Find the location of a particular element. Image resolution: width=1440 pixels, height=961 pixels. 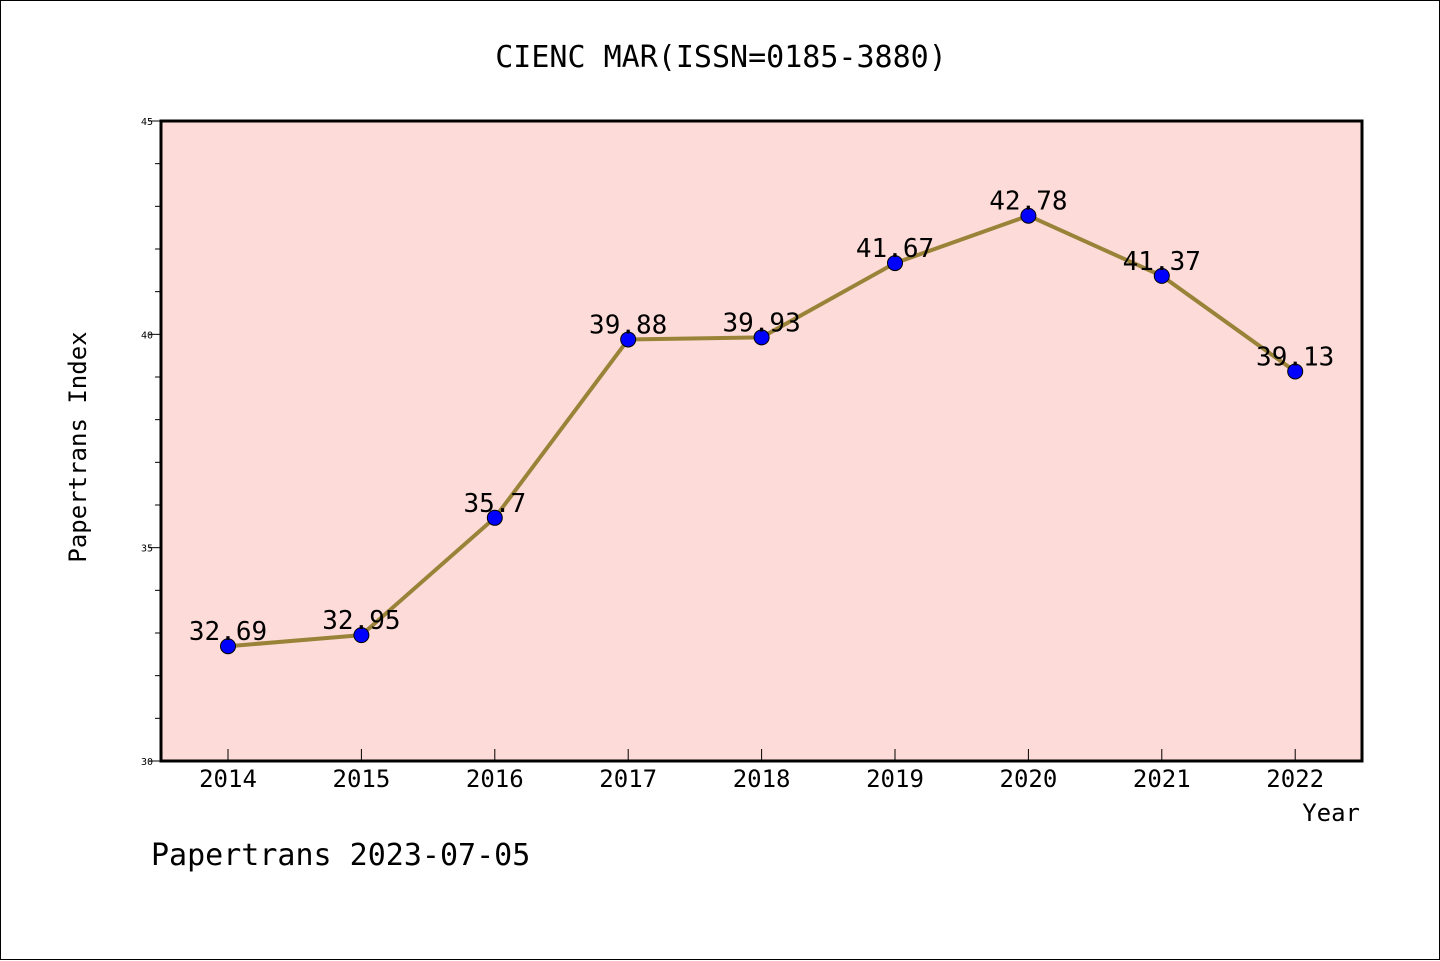

x-tick-label: 2017 is located at coordinates (628, 779).